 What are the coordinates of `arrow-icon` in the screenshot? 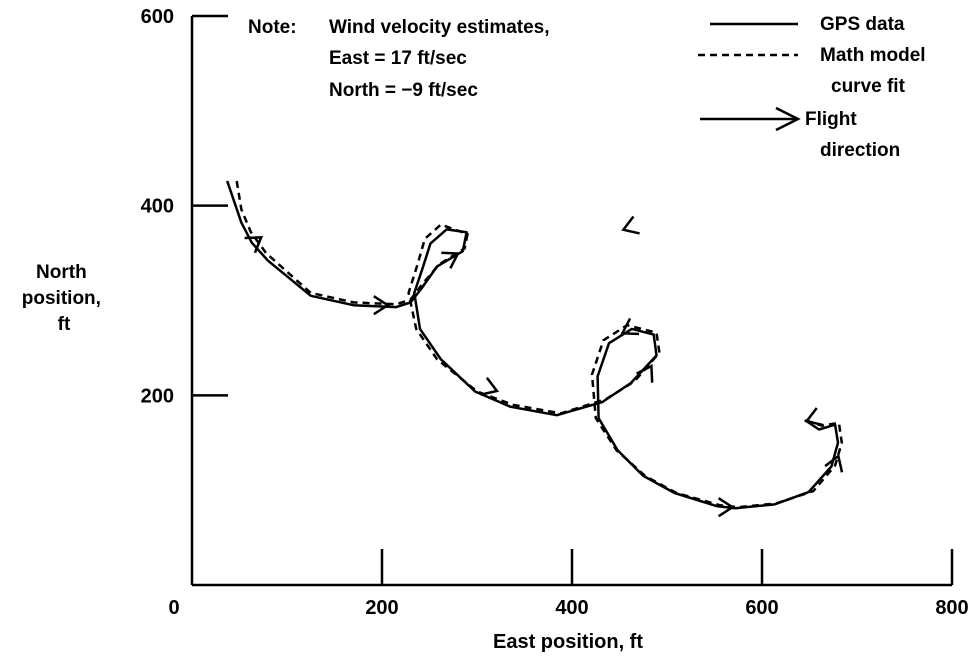 It's located at (788, 119).